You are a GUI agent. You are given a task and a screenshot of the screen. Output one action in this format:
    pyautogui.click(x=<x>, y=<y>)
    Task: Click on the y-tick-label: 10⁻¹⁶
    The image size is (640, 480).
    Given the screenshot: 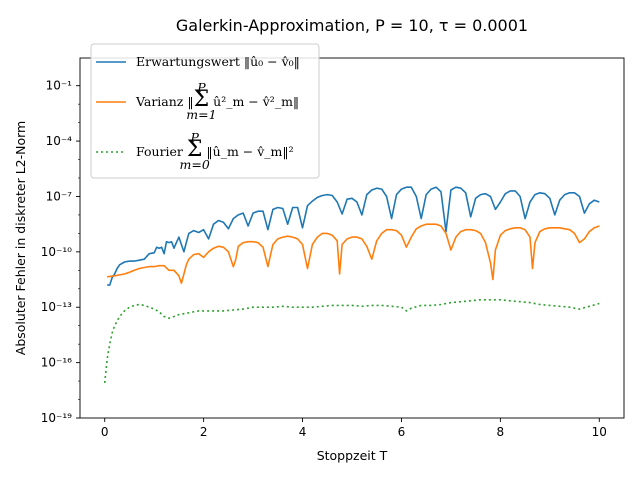 What is the action you would take?
    pyautogui.click(x=56, y=363)
    